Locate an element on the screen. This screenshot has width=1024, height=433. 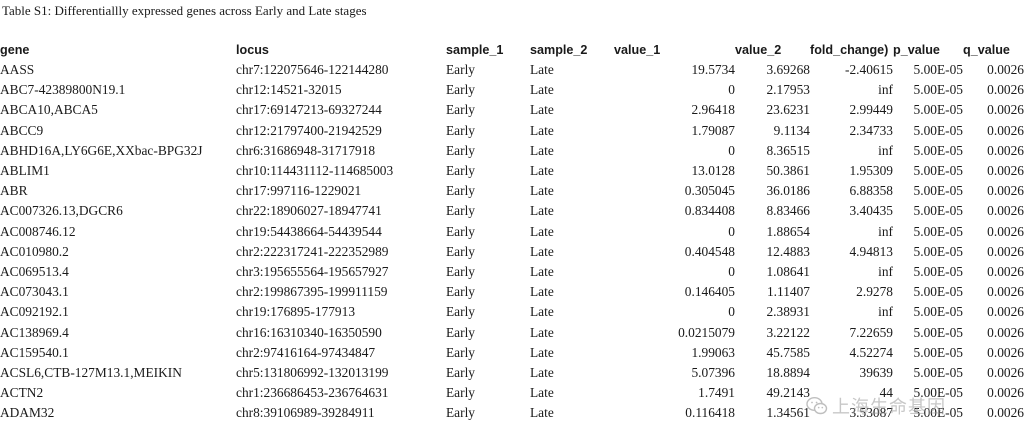
table-cell: 1.11407 is located at coordinates (788, 292).